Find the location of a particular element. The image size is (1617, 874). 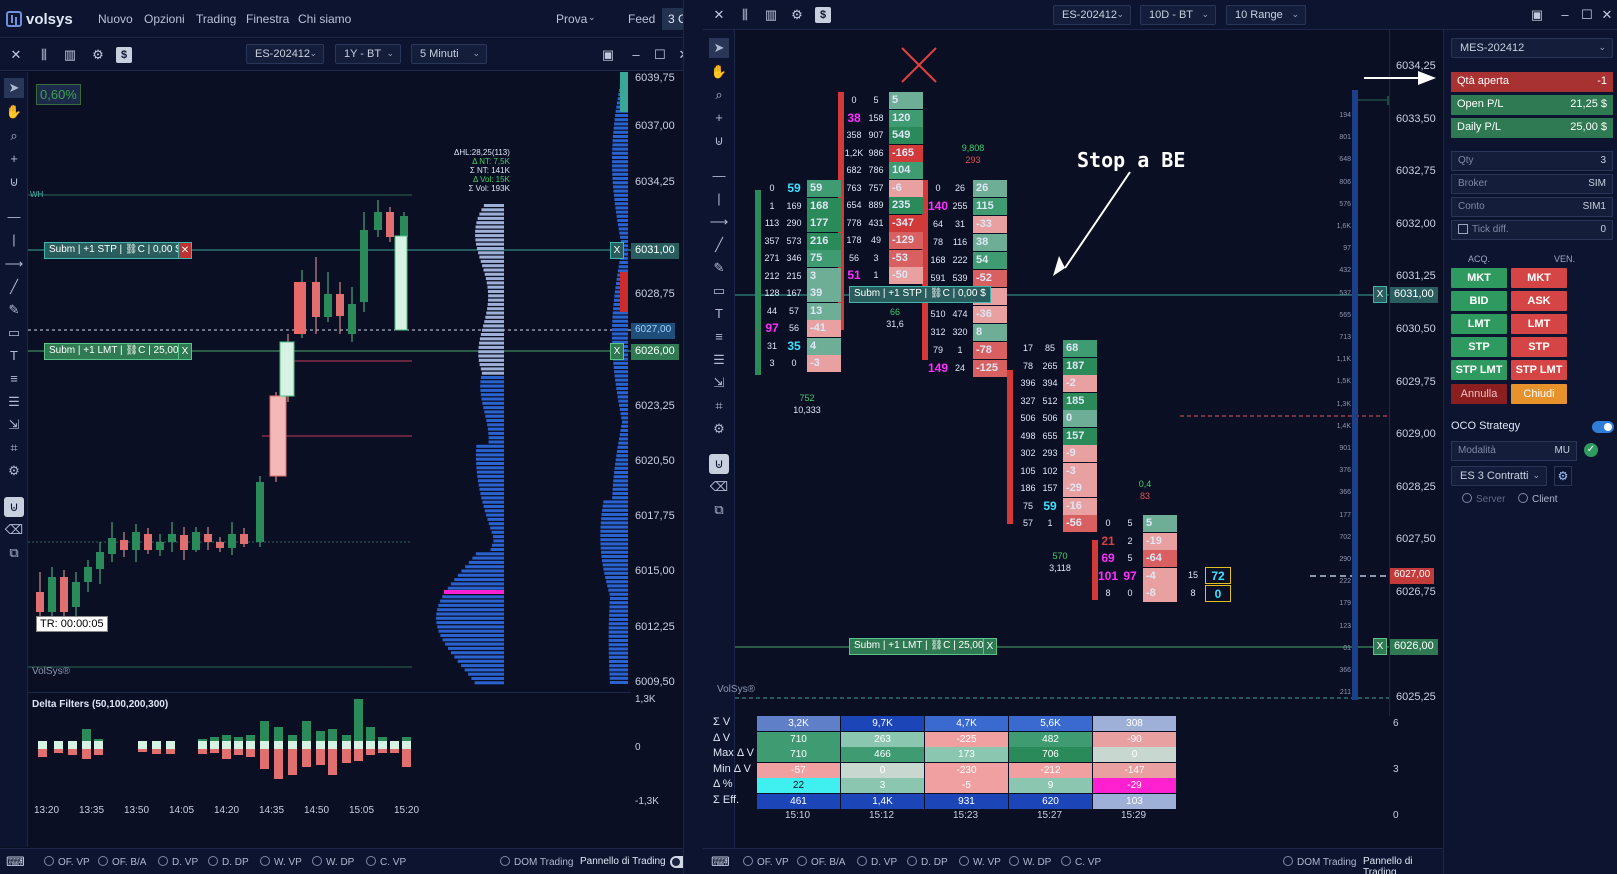

sell-button-stp: STP is located at coordinates (1539, 347).